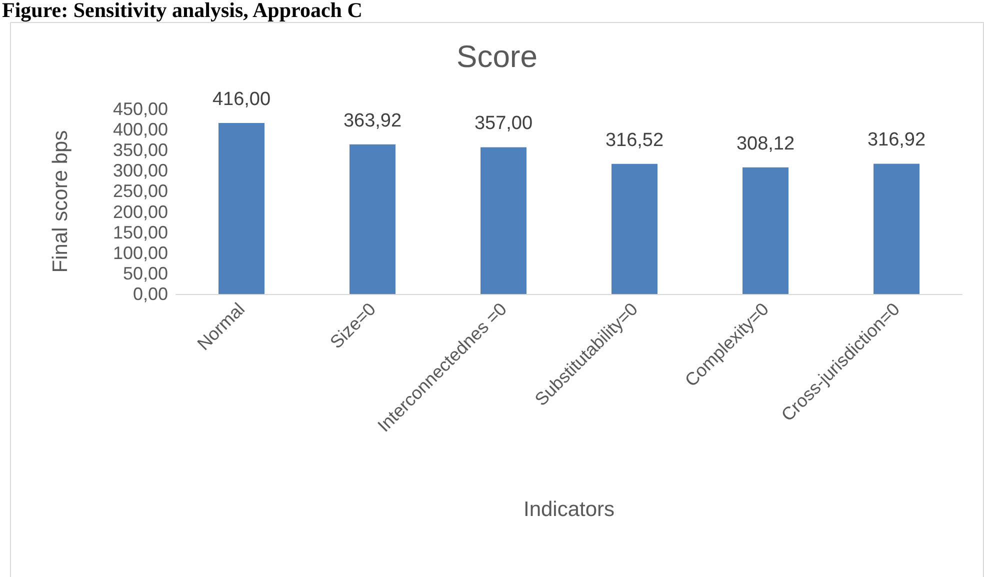  Describe the element at coordinates (241, 99) in the screenshot. I see `data-label: 416,00` at that location.